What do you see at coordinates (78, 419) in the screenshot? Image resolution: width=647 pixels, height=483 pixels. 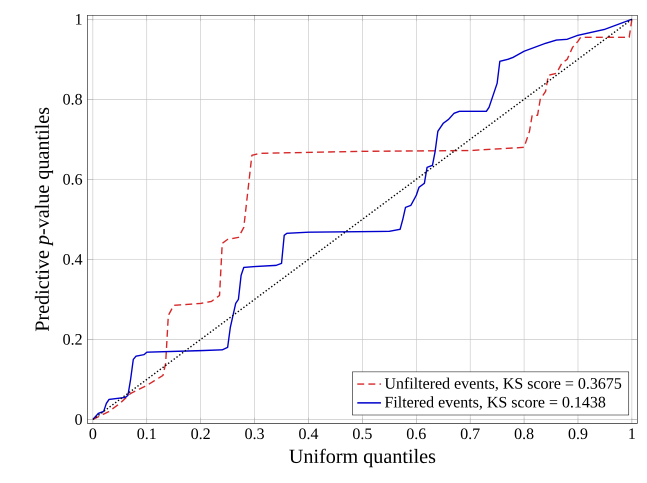 I see `y-tick-label: 0` at bounding box center [78, 419].